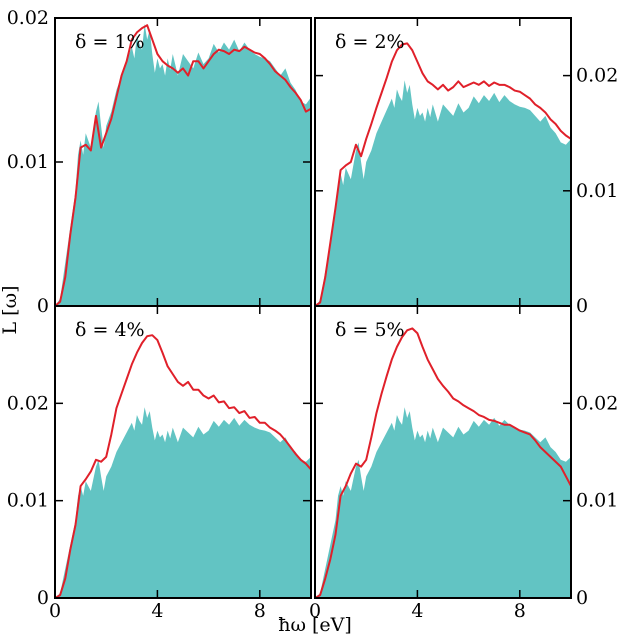 The image size is (618, 634). Describe the element at coordinates (370, 42) in the screenshot. I see `panel-label: δ = 2%` at that location.